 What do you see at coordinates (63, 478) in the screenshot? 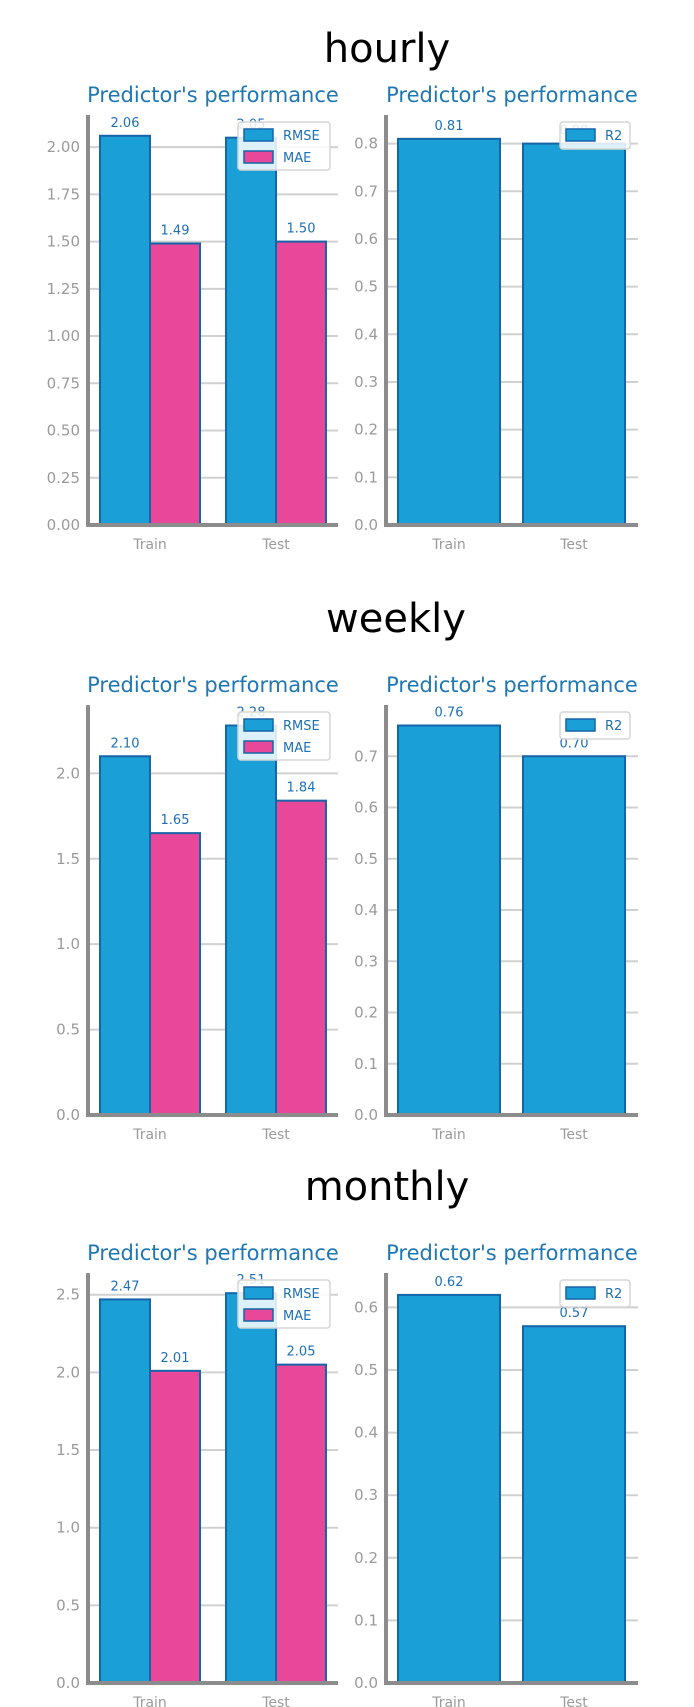
I see `y-tick-label: 0.25` at bounding box center [63, 478].